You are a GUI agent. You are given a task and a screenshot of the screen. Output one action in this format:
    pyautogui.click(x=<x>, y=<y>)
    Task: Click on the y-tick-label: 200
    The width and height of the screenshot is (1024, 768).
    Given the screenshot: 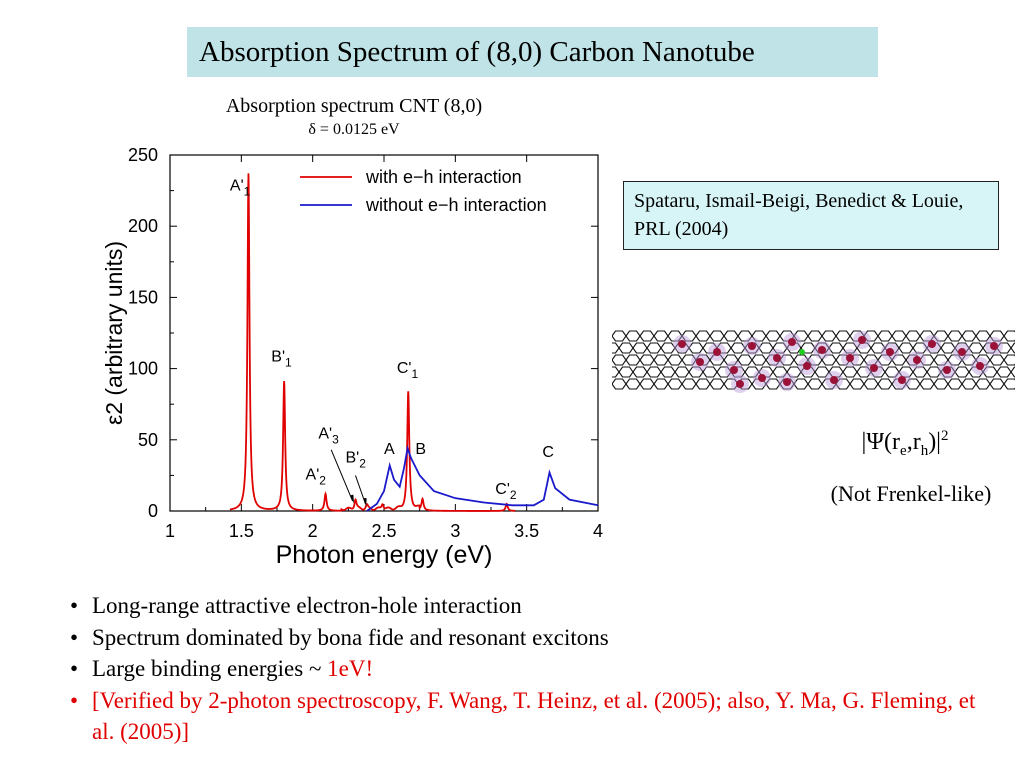 What is the action you would take?
    pyautogui.click(x=143, y=226)
    